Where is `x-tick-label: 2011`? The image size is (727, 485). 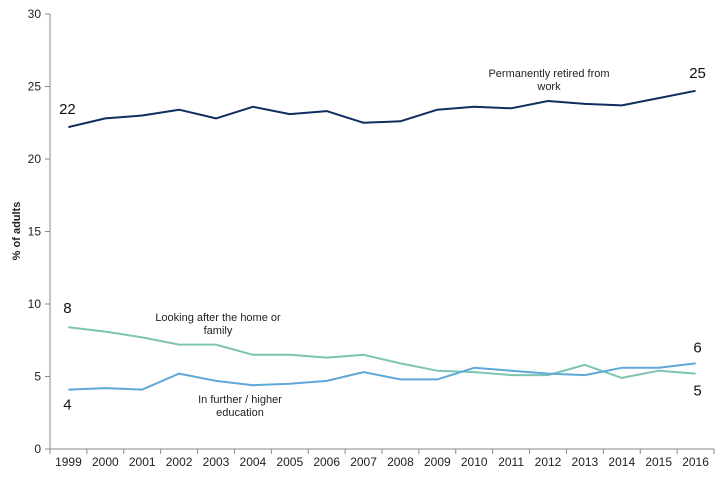 x-tick-label: 2011 is located at coordinates (511, 462).